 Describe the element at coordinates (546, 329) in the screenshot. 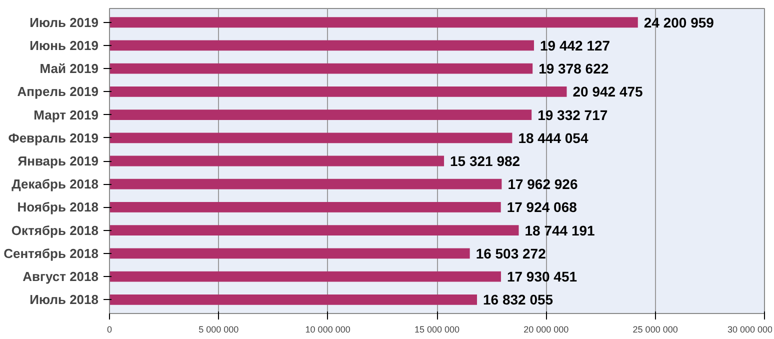

I see `x-tick-label: 20 000 000` at that location.